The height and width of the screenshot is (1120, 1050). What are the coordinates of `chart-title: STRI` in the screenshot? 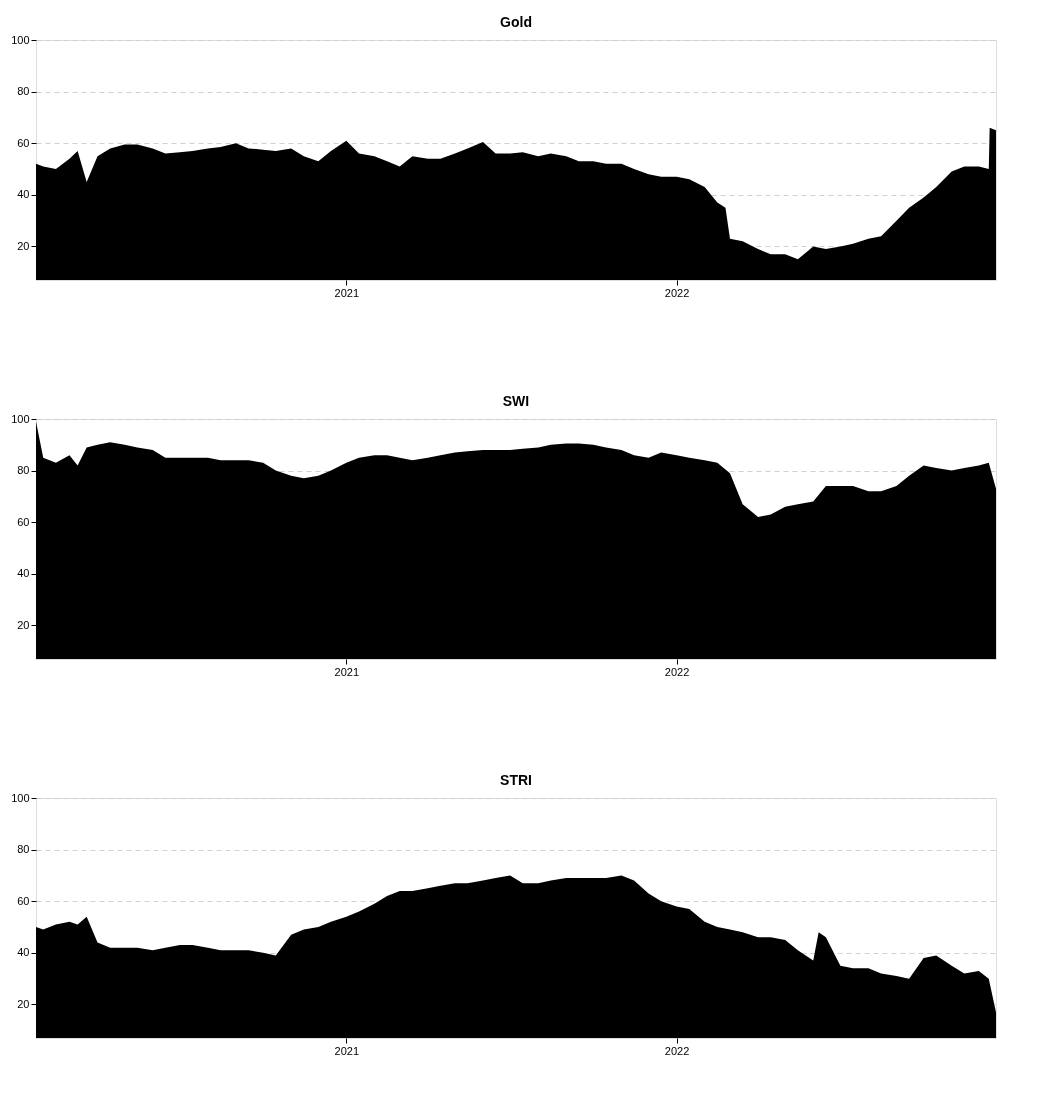 It's located at (516, 780).